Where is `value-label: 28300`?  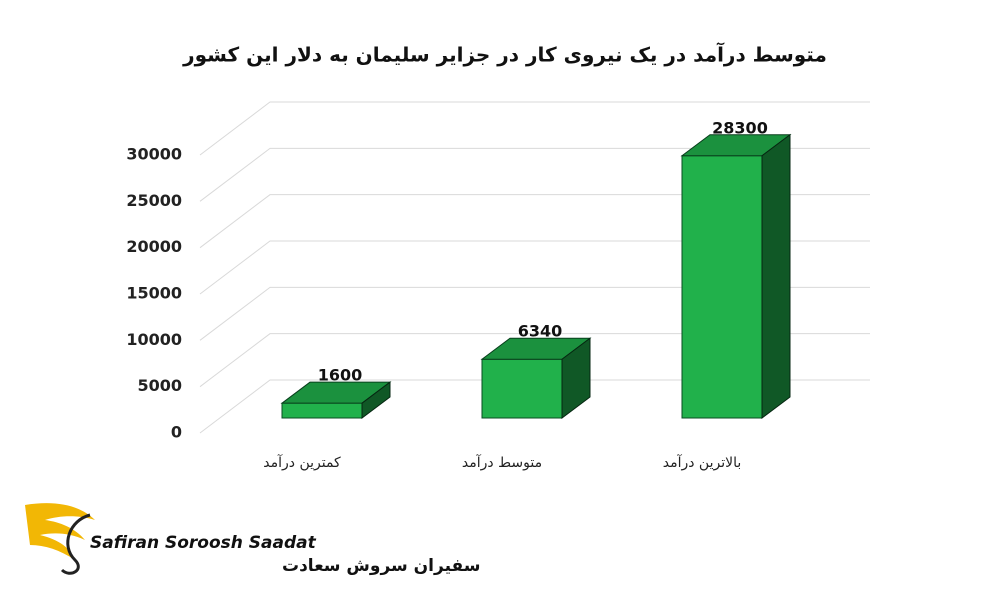 value-label: 28300 is located at coordinates (740, 127).